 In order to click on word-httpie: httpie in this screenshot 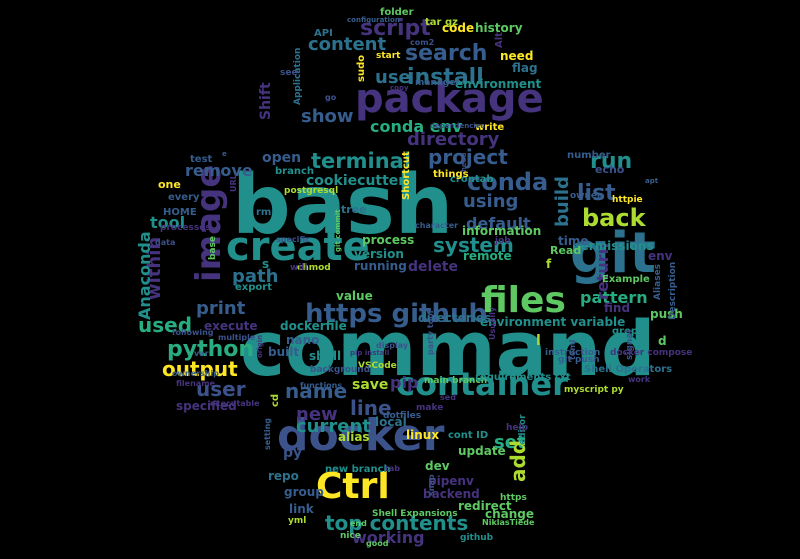, I will do `click(627, 200)`.